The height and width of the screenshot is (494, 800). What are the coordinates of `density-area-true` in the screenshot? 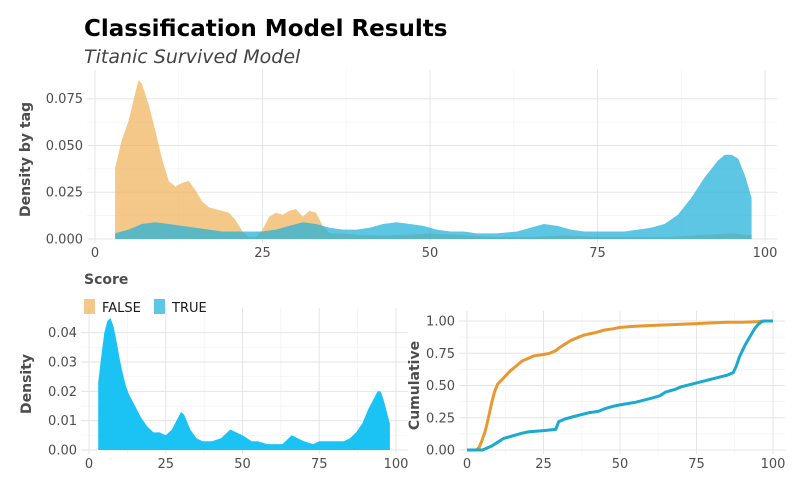 It's located at (433, 196).